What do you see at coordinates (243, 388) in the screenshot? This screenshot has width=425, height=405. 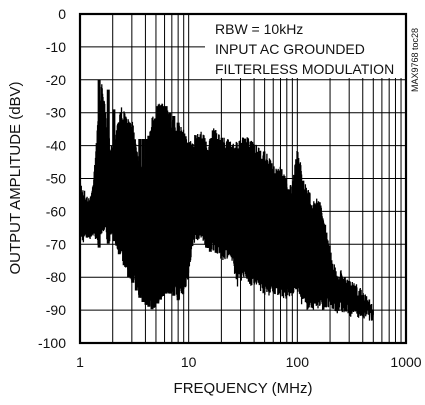 I see `x-axis-label: FREQUENCY (MHz)` at bounding box center [243, 388].